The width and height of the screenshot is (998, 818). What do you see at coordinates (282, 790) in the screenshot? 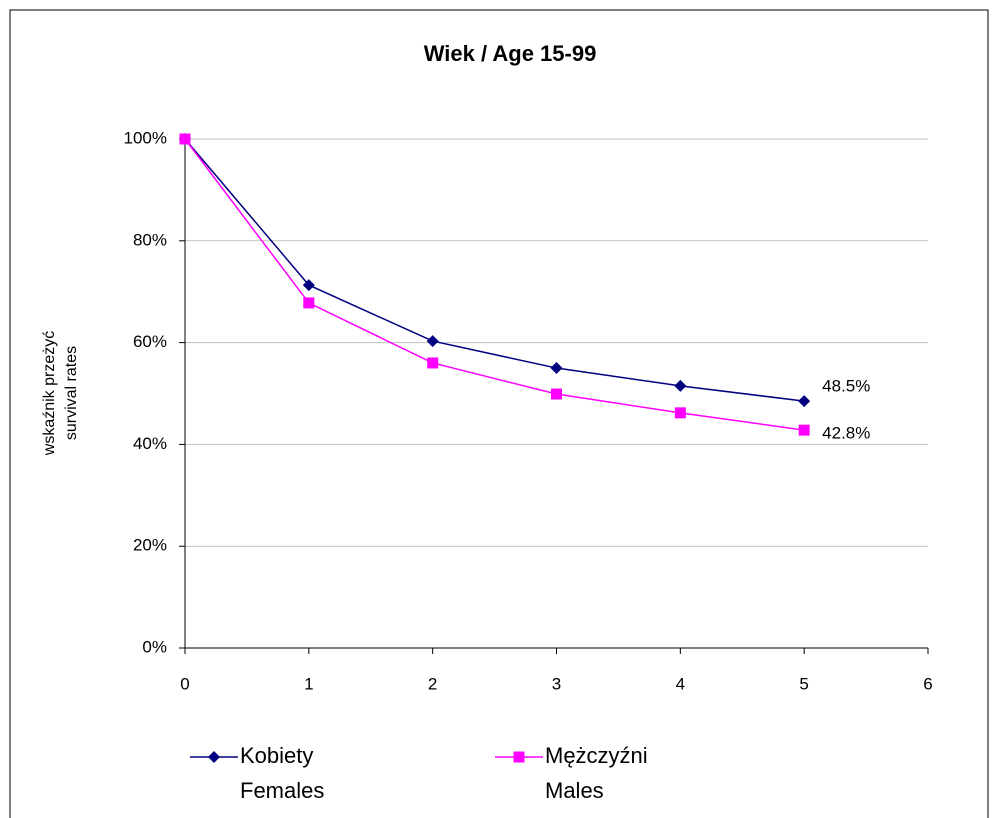
I see `legend-label-line: Females` at bounding box center [282, 790].